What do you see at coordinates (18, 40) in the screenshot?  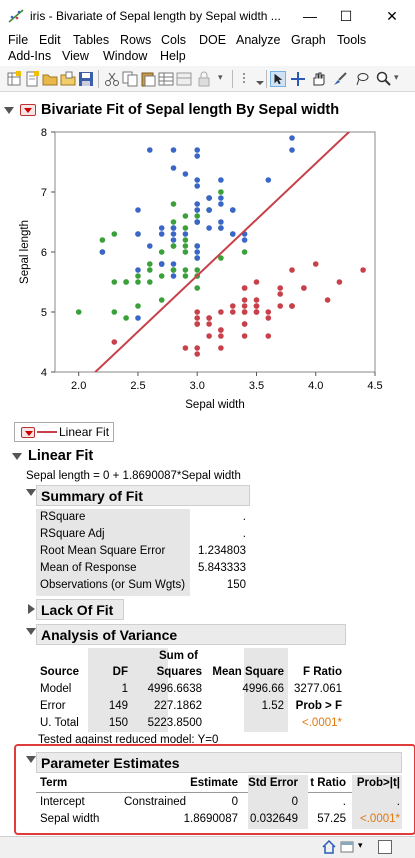 I see `menu-file: File` at bounding box center [18, 40].